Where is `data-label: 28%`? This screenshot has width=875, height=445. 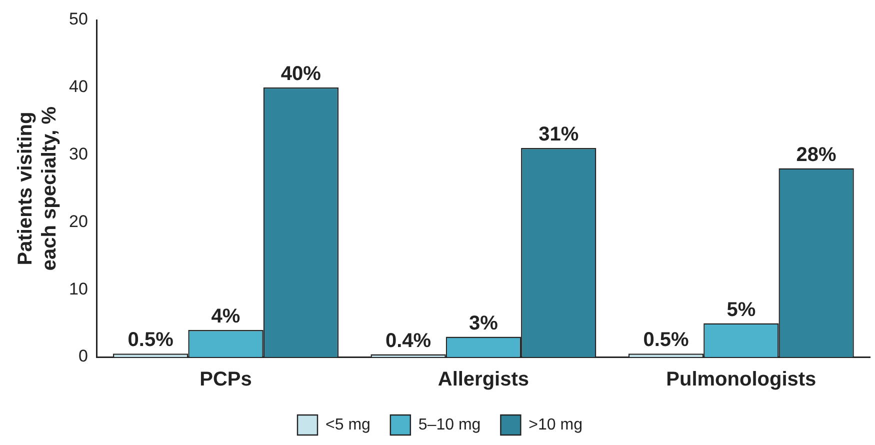 data-label: 28% is located at coordinates (816, 155).